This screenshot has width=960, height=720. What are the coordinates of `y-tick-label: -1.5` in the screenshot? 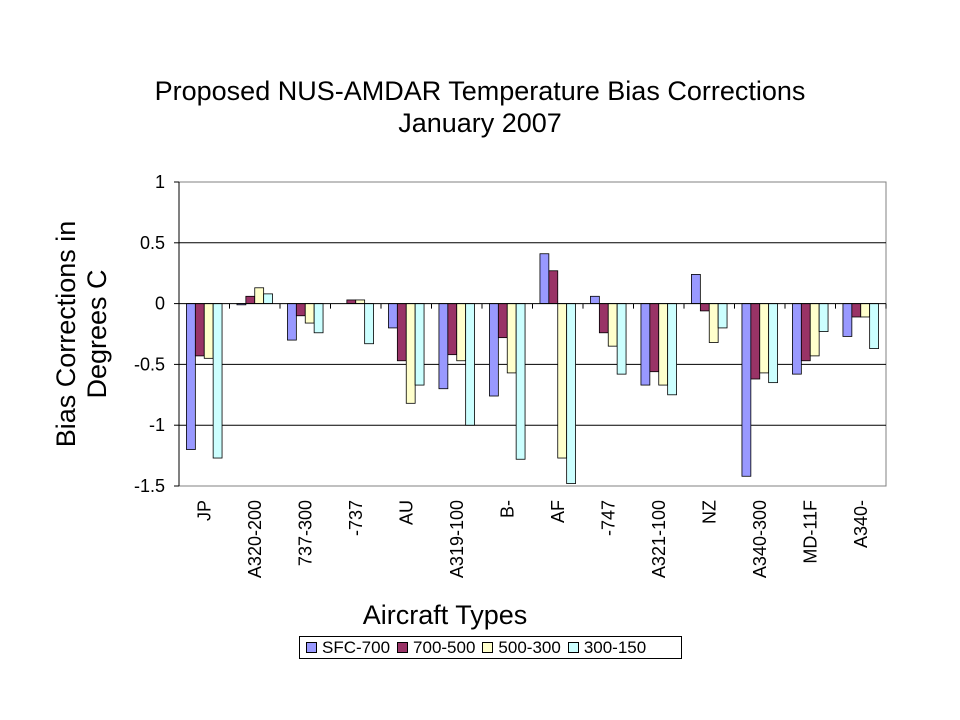 It's located at (149, 486).